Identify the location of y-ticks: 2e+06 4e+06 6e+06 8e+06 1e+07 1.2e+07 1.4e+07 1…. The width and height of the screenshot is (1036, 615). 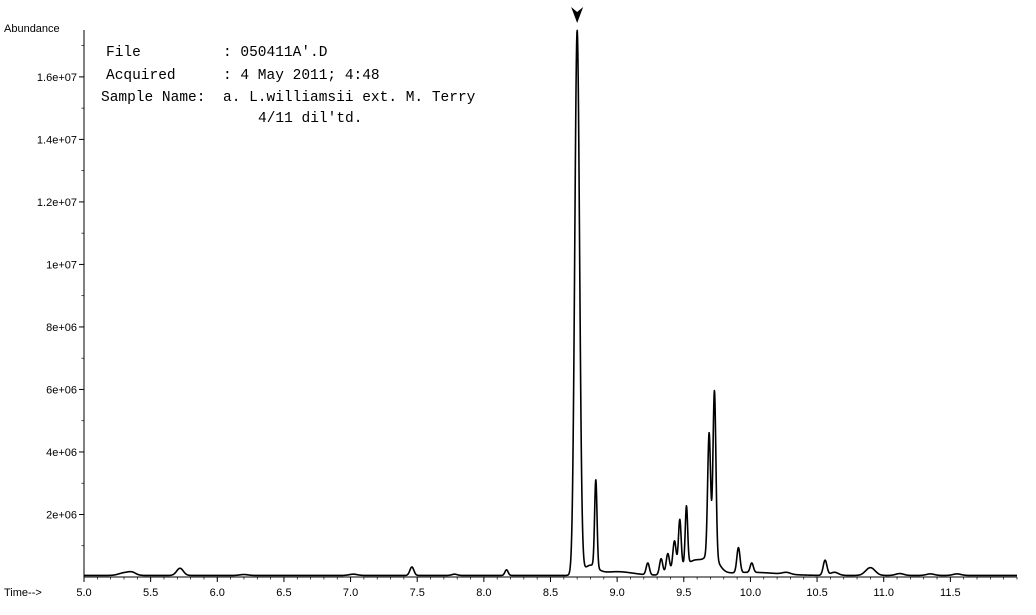
(60, 296).